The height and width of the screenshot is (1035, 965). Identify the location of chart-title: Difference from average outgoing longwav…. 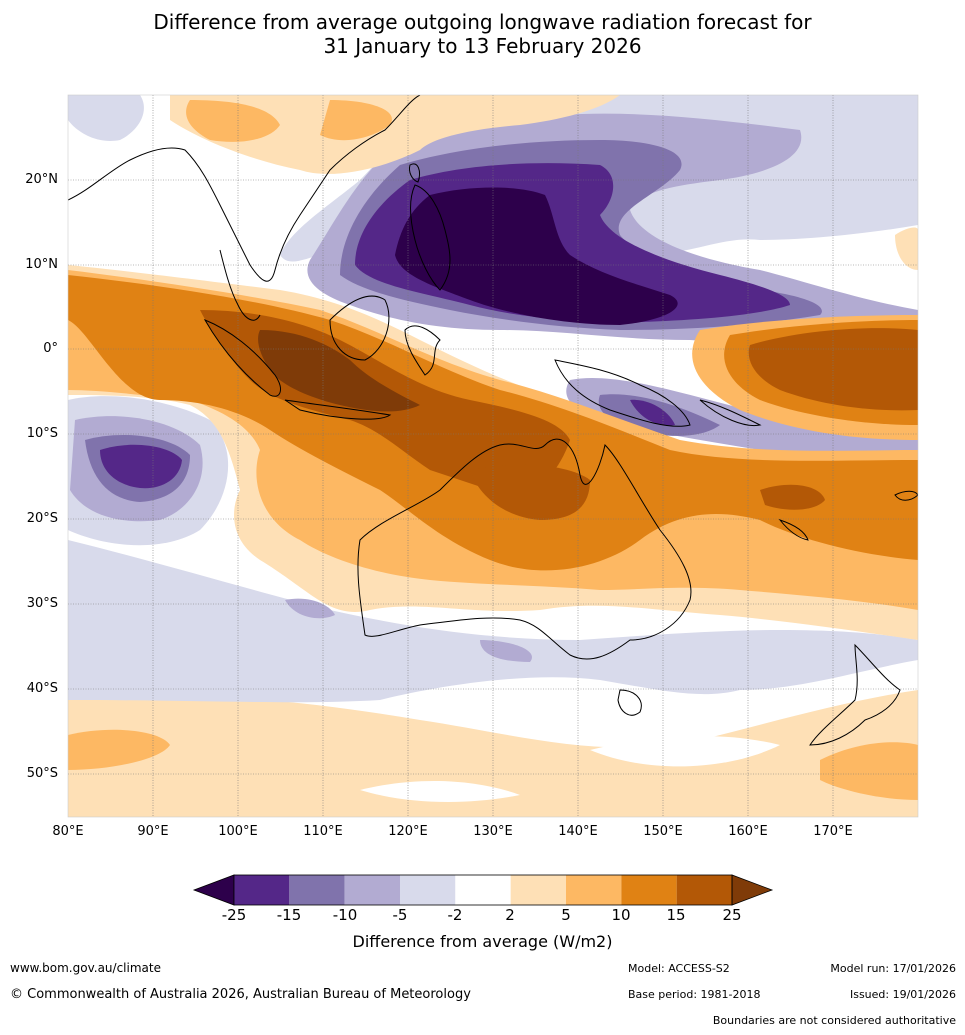
(482, 34).